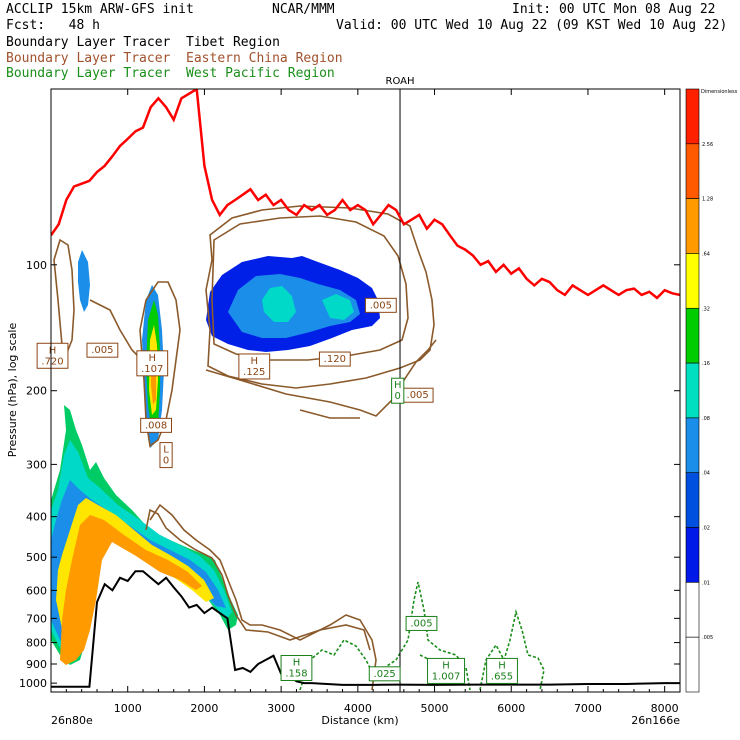 This screenshot has height=740, width=740. I want to click on x-tick-label: 7000, so click(588, 708).